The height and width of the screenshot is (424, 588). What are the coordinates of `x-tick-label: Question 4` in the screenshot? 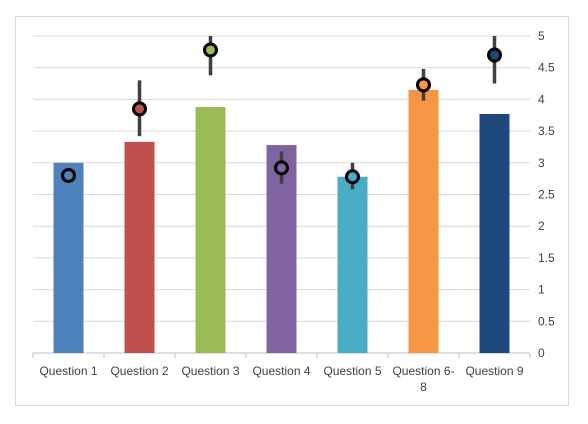 It's located at (281, 371).